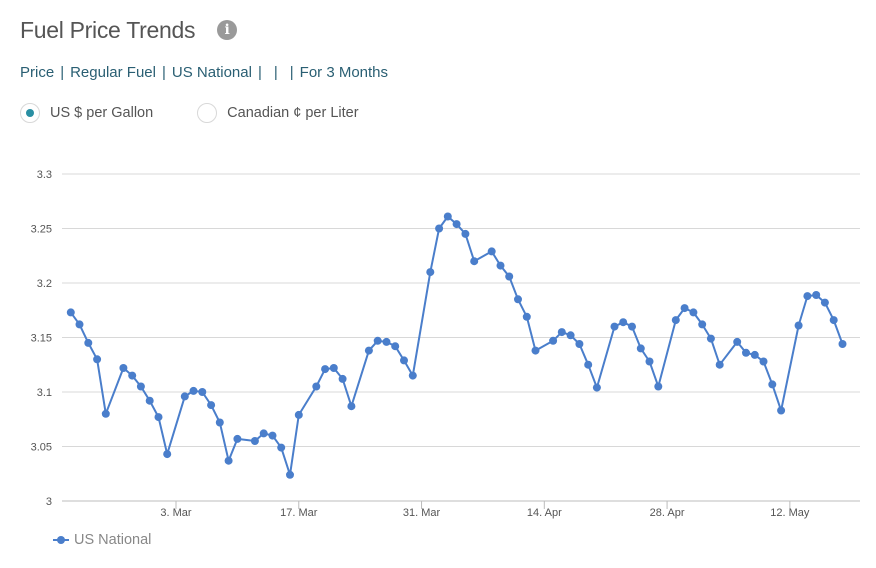 This screenshot has height=568, width=876. Describe the element at coordinates (790, 513) in the screenshot. I see `x-tick-label: 12. May` at that location.